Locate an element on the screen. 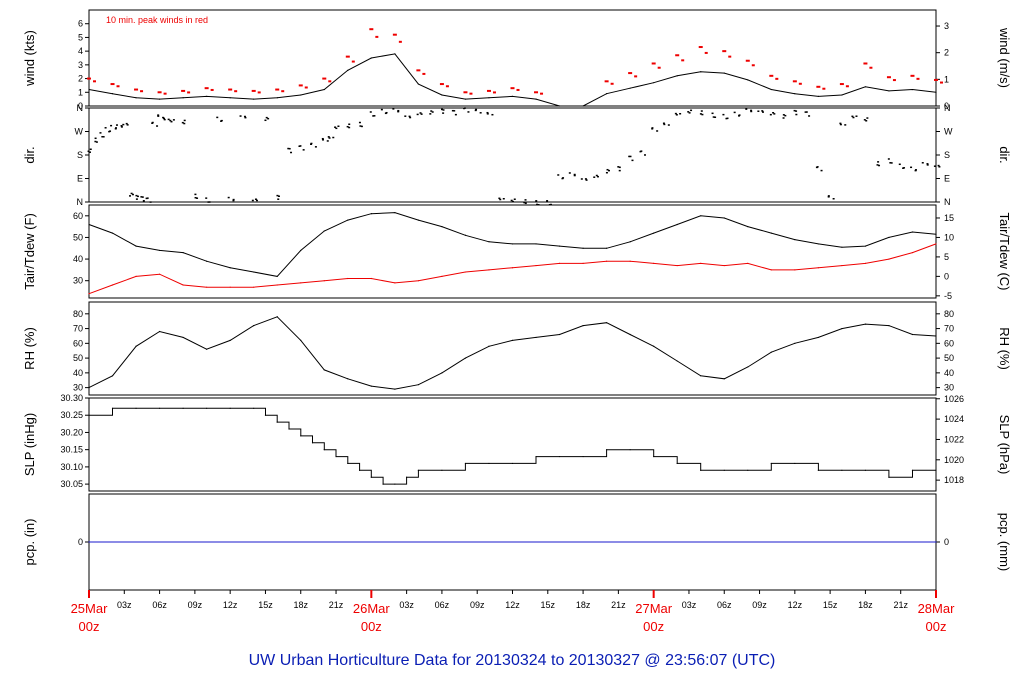 The height and width of the screenshot is (700, 1024). y-tick-label: 30.30 is located at coordinates (71, 398).